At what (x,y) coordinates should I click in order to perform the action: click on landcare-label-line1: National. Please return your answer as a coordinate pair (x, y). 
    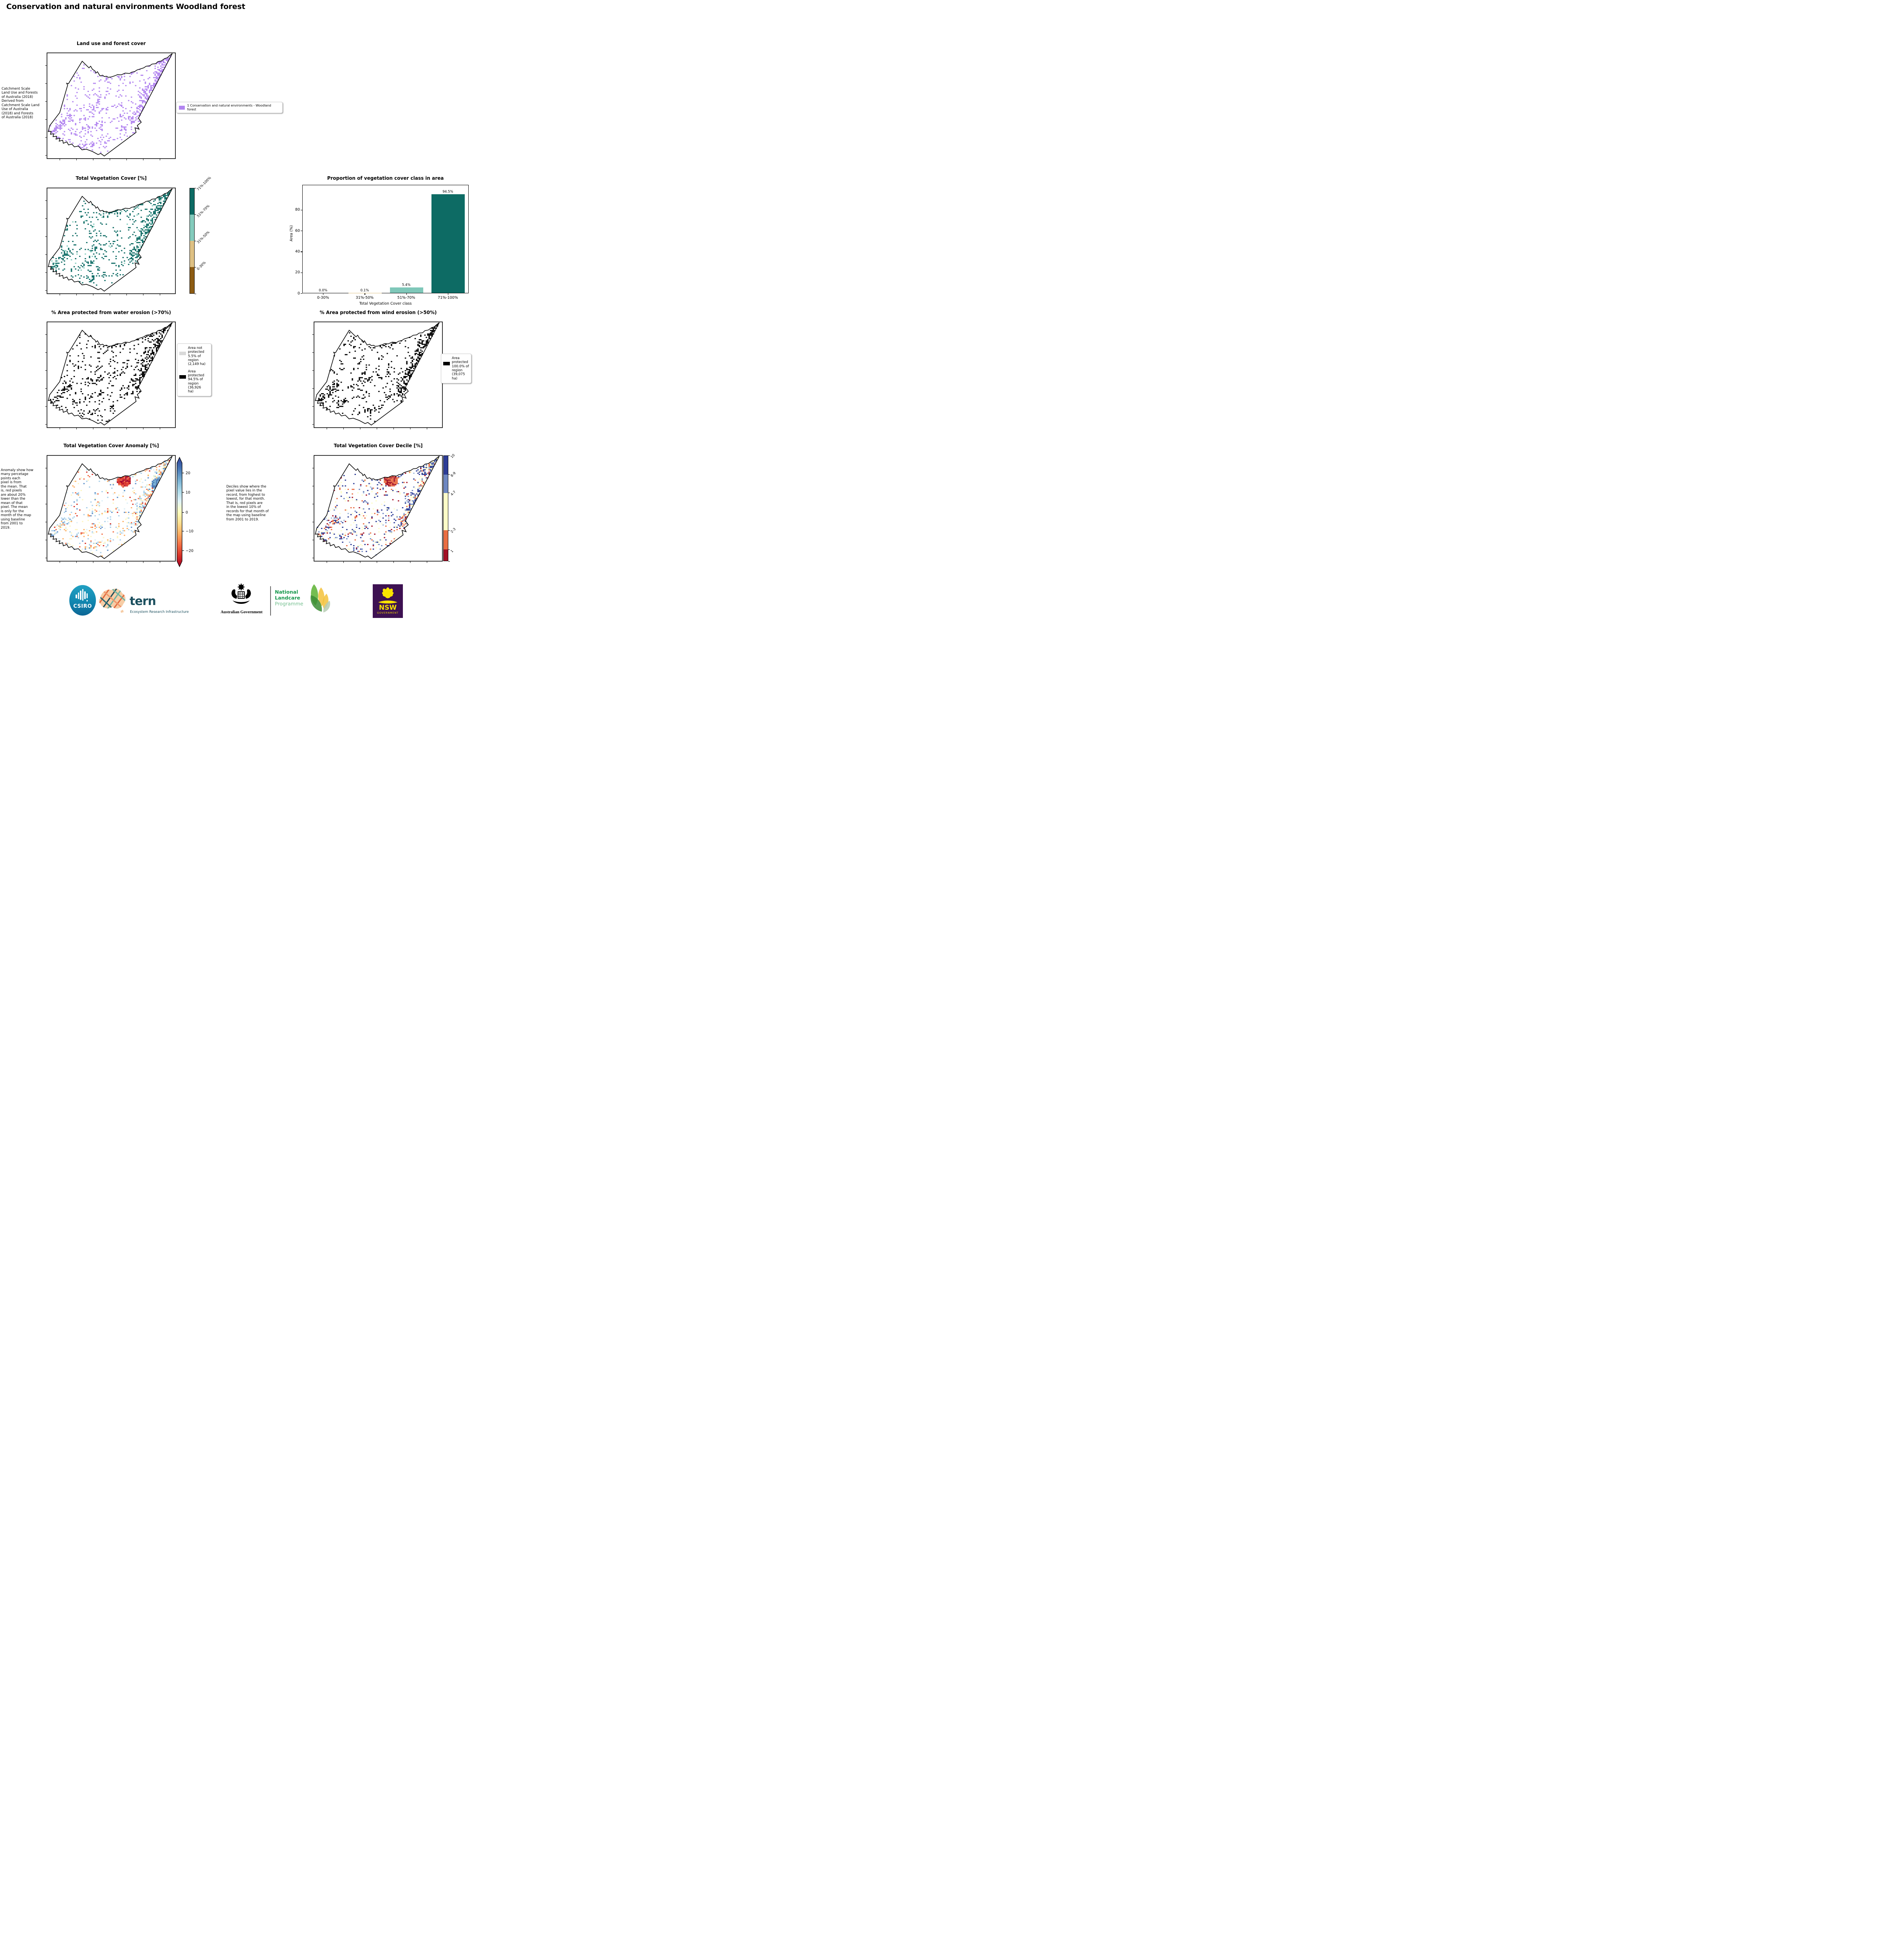
    Looking at the image, I should click on (287, 592).